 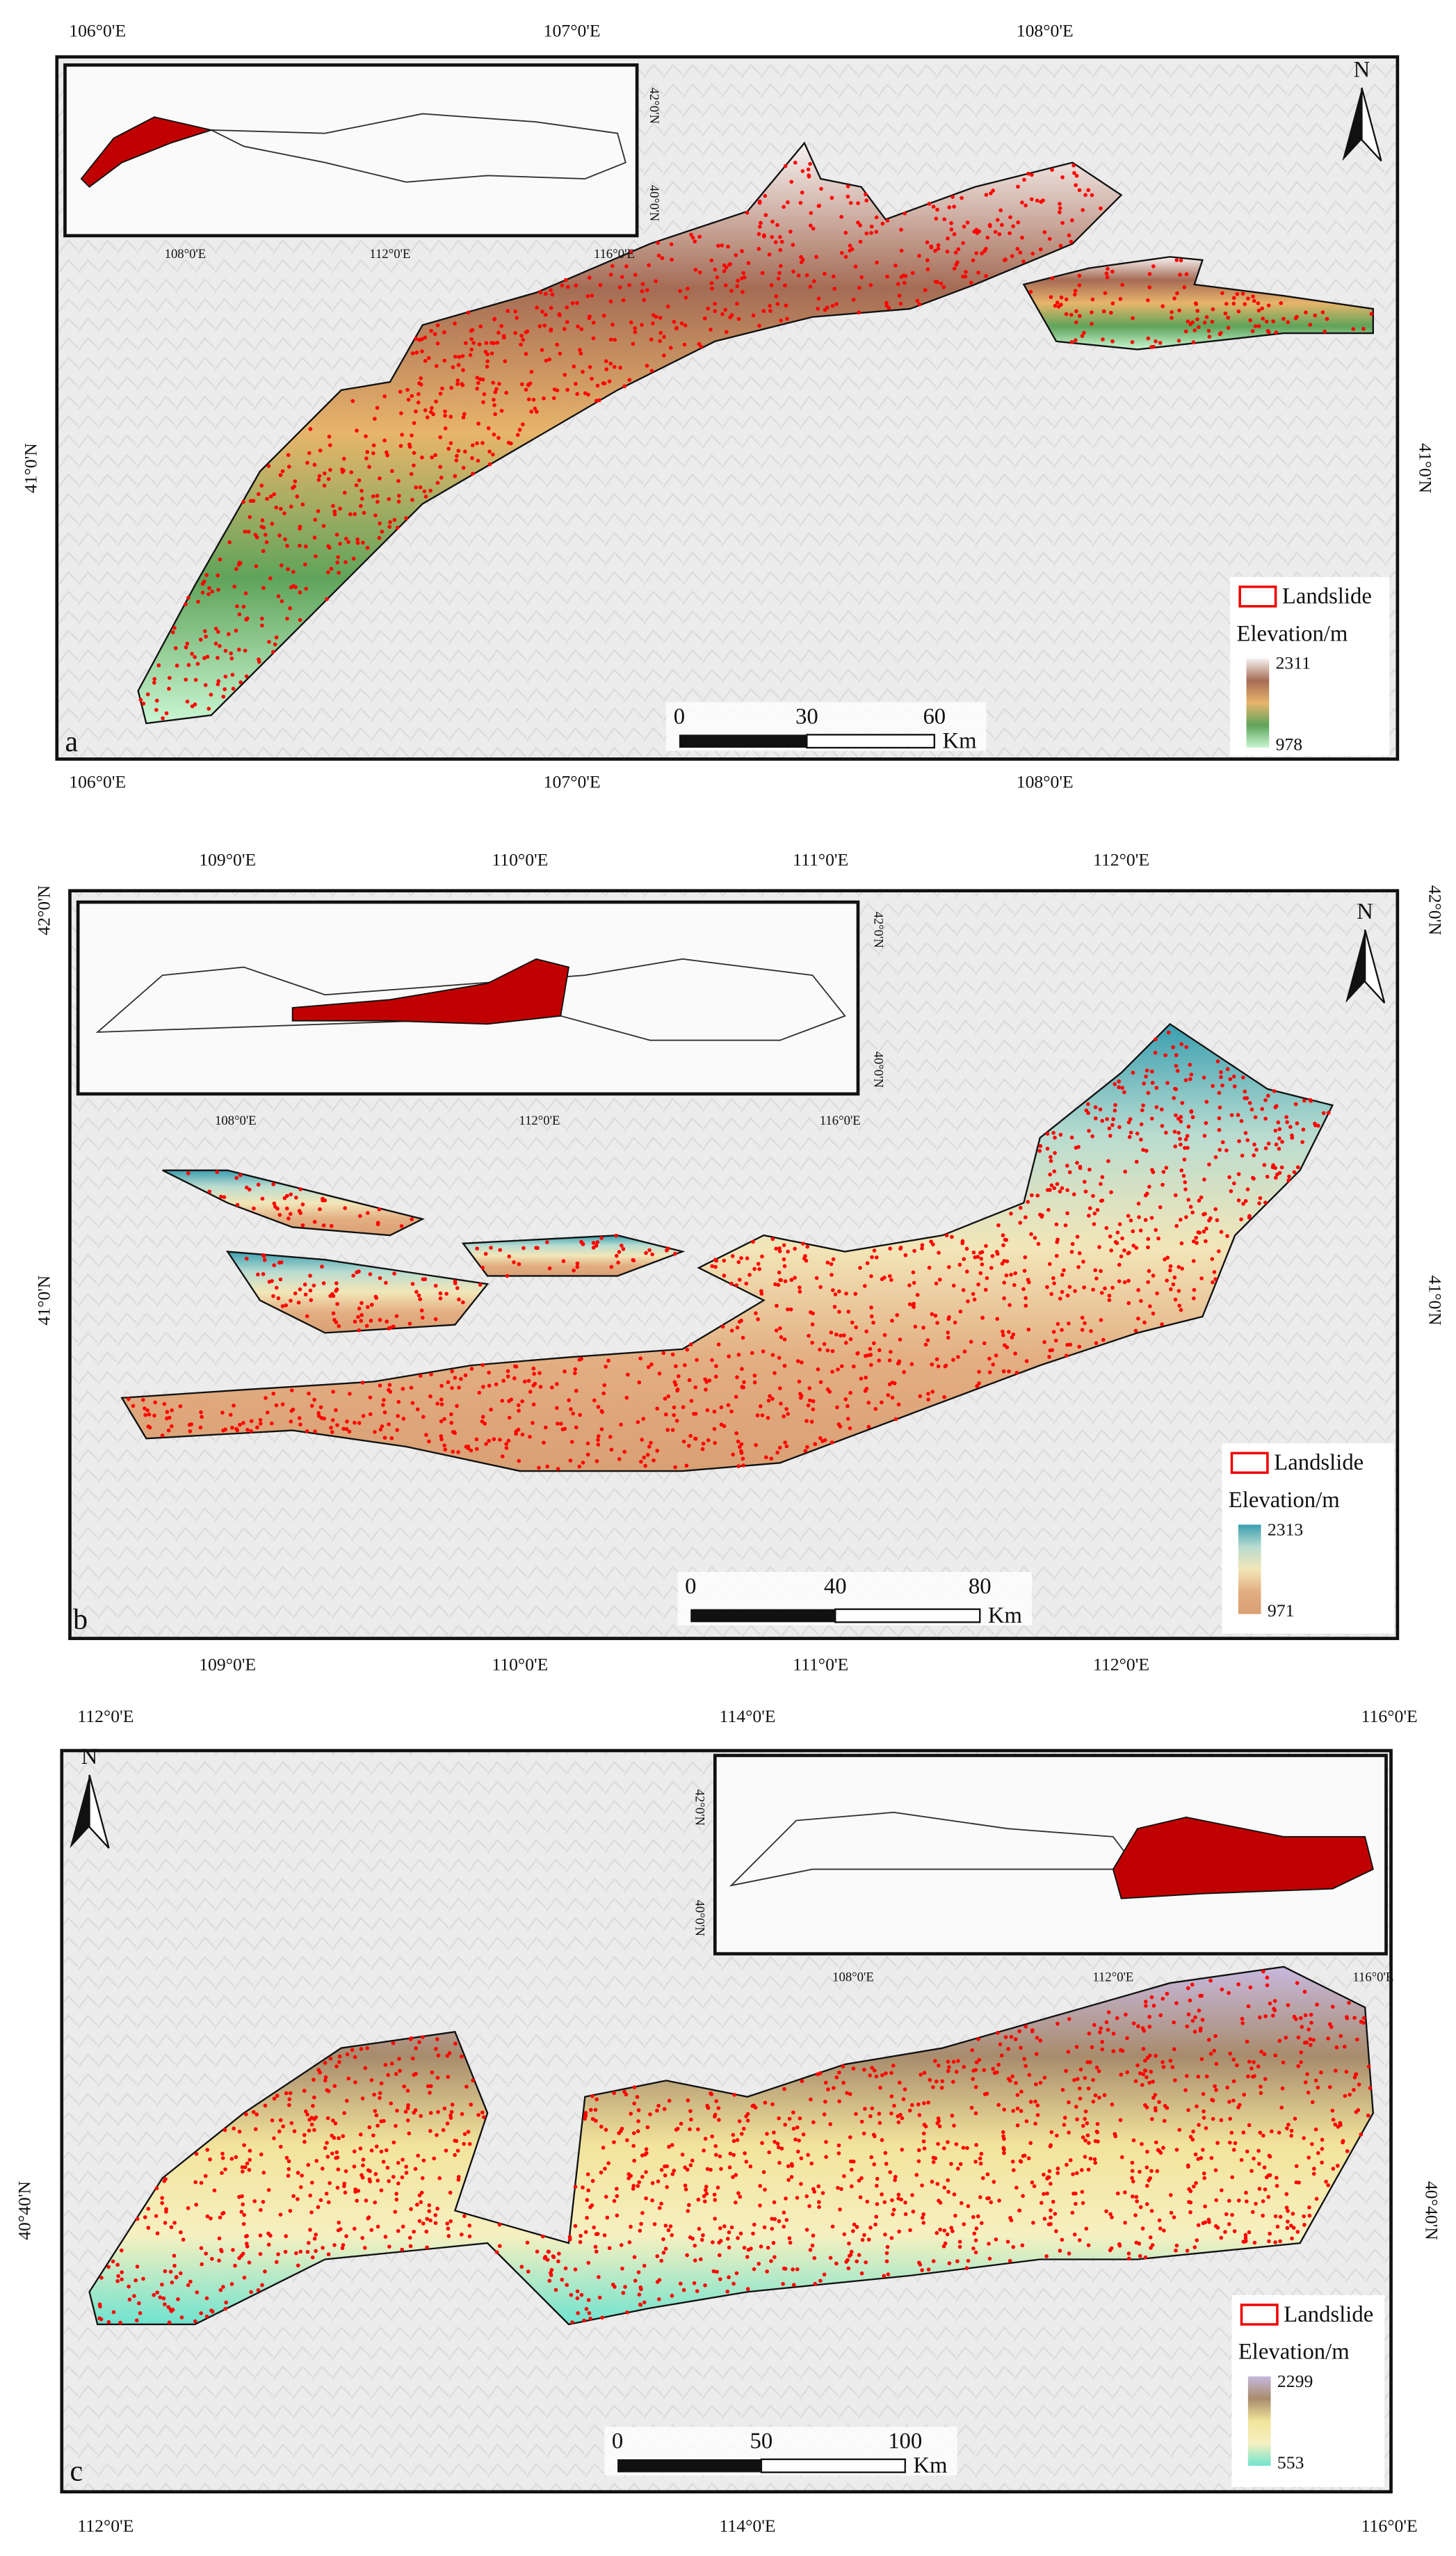 What do you see at coordinates (654, 106) in the screenshot?
I see `inset-y-coordinate: 42°0'N` at bounding box center [654, 106].